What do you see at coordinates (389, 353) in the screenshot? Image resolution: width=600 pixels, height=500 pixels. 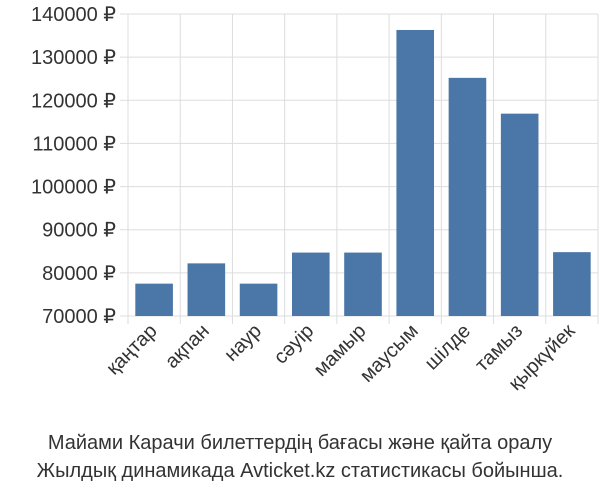 I see `x-tick-label: маусым` at bounding box center [389, 353].